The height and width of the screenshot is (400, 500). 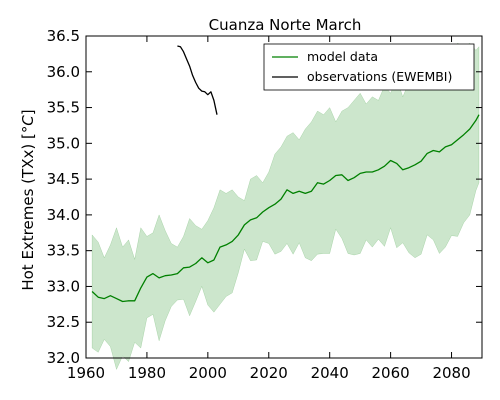 What do you see at coordinates (451, 373) in the screenshot?
I see `x-tick-label: 2080` at bounding box center [451, 373].